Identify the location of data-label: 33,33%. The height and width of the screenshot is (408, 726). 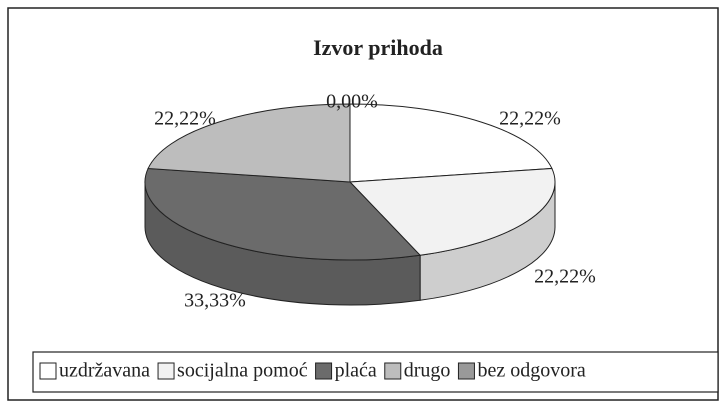
(215, 301).